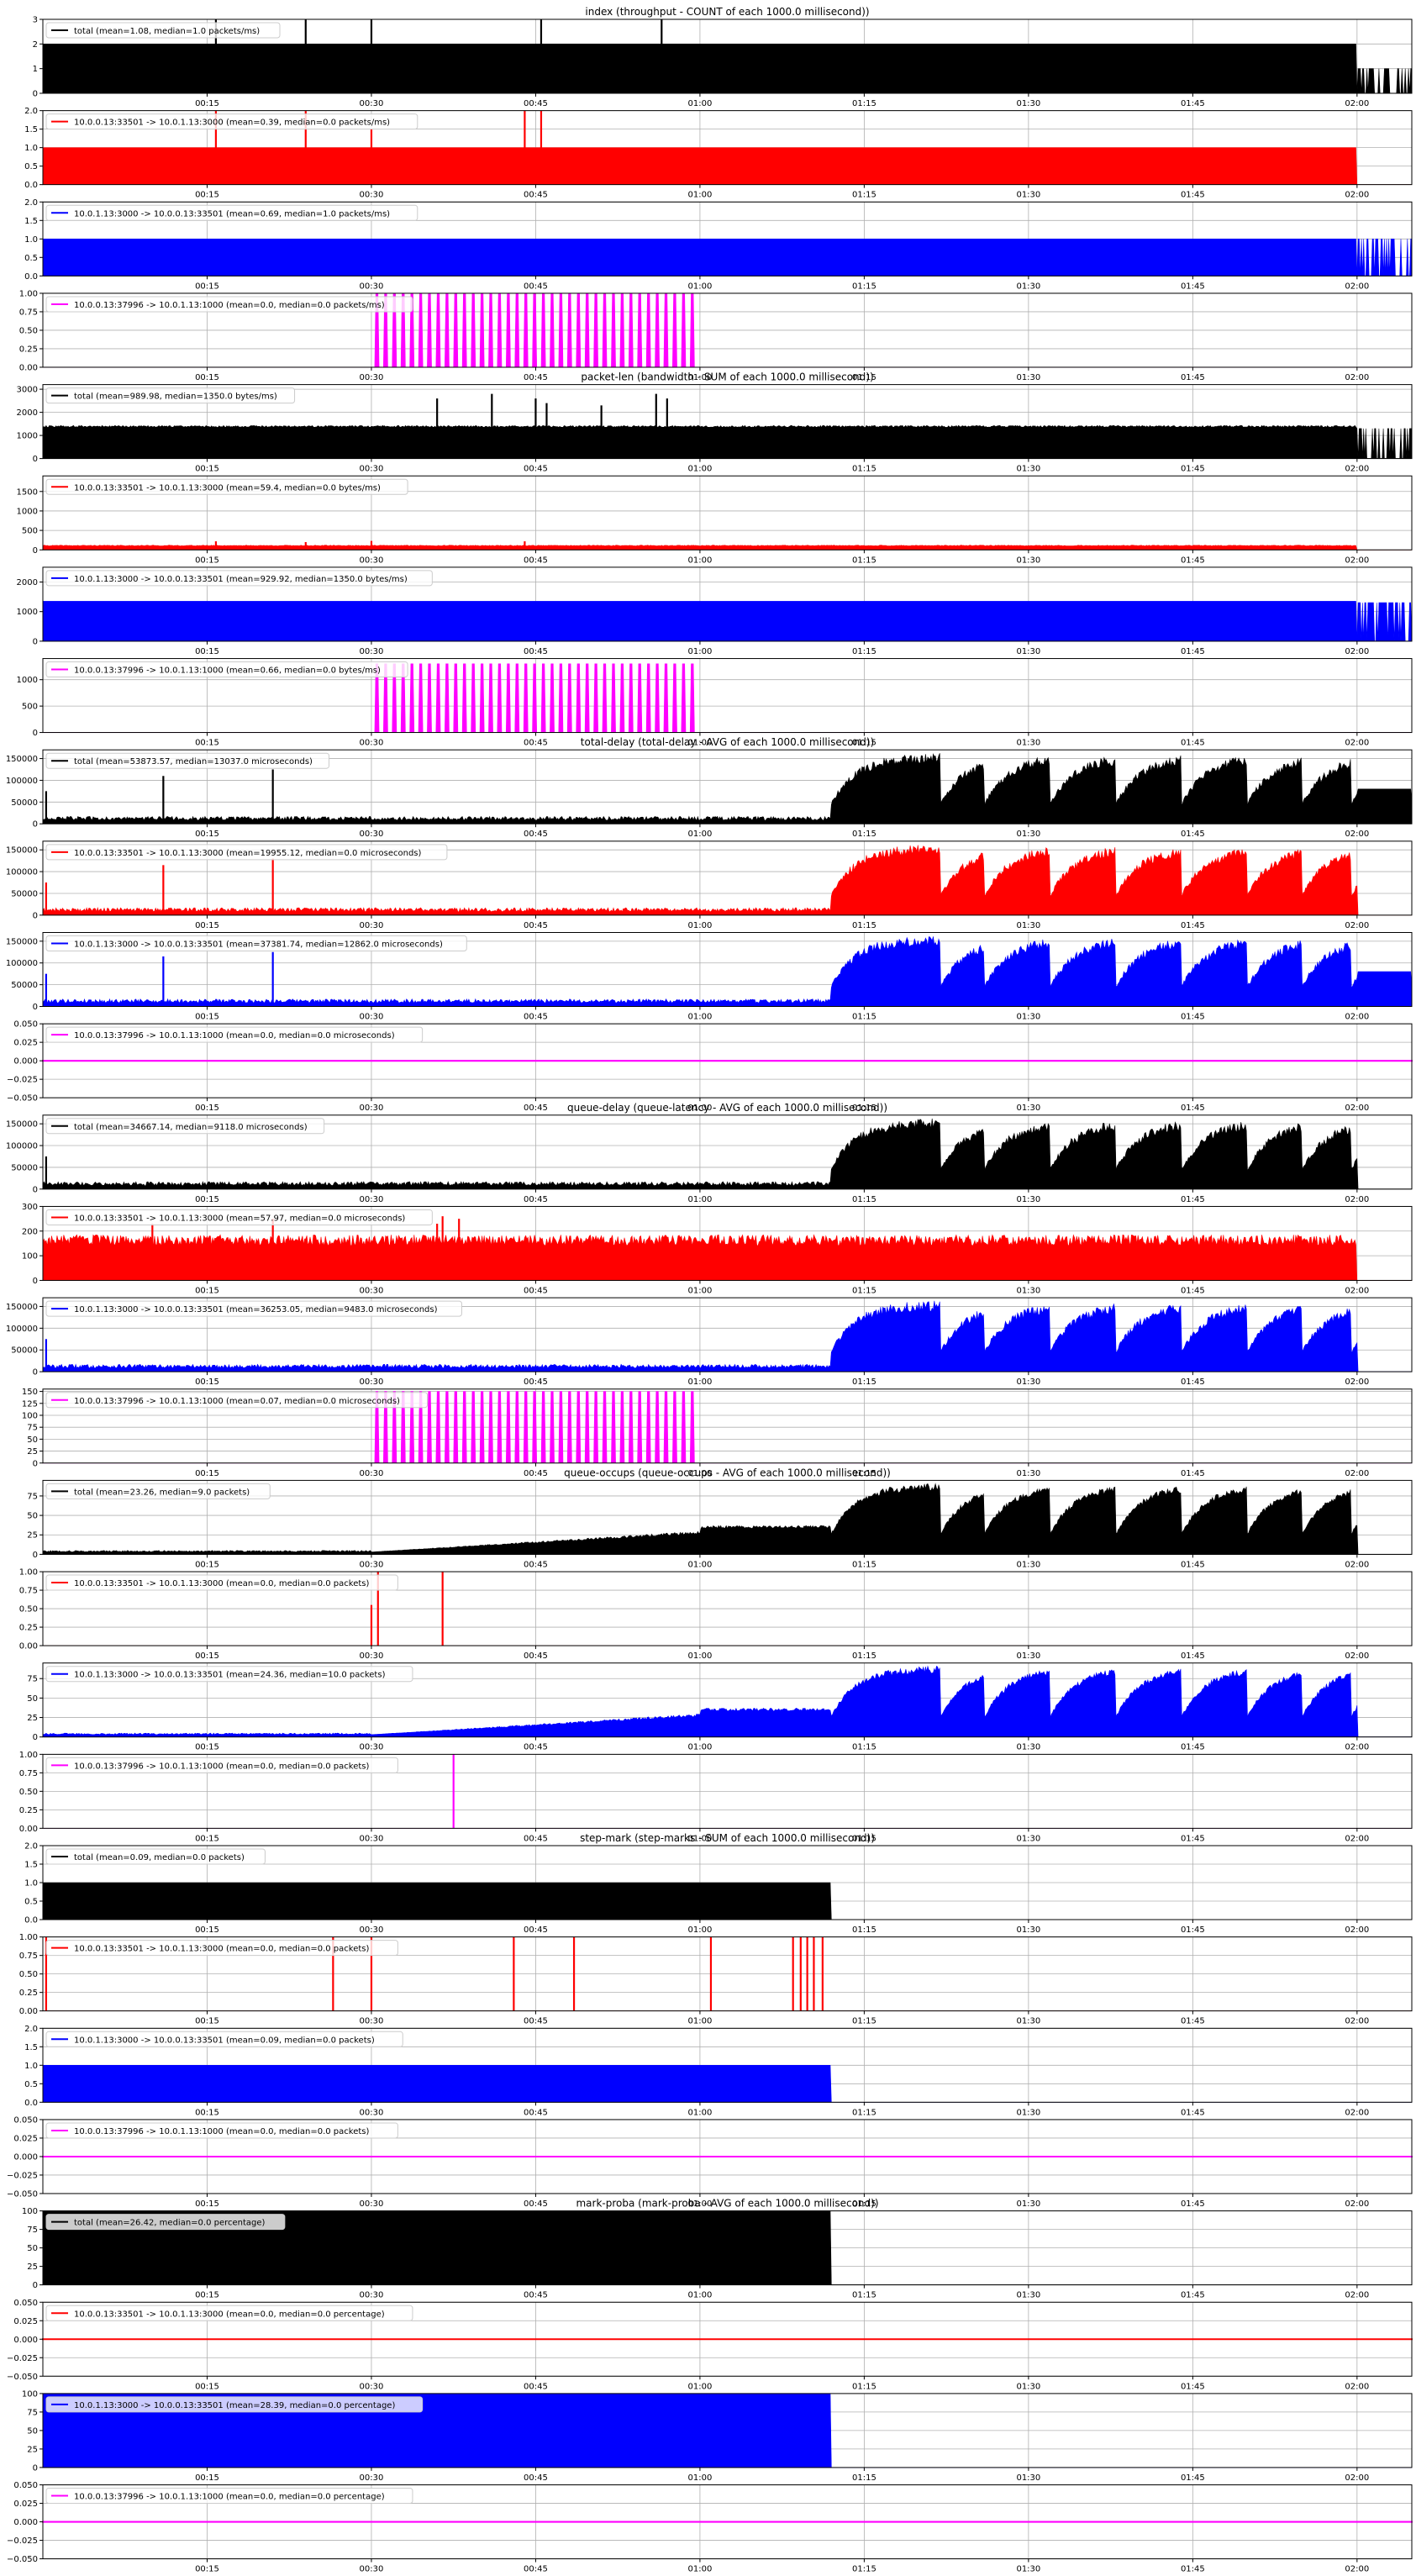  What do you see at coordinates (28, 1646) in the screenshot?
I see `y-tick-label: 0.00` at bounding box center [28, 1646].